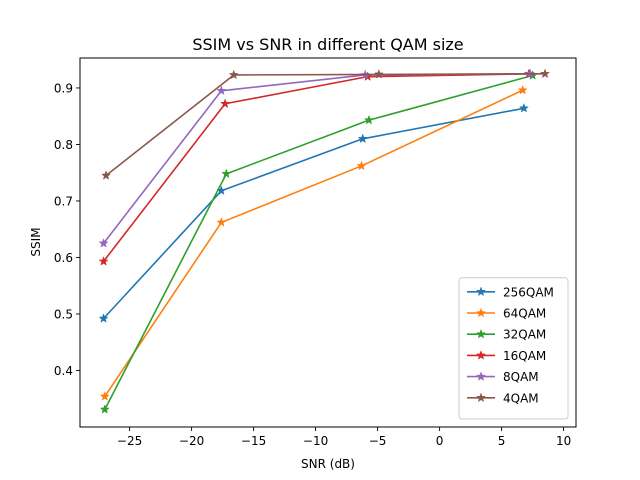 This screenshot has width=640, height=480. I want to click on x-tick-label: 5, so click(502, 441).